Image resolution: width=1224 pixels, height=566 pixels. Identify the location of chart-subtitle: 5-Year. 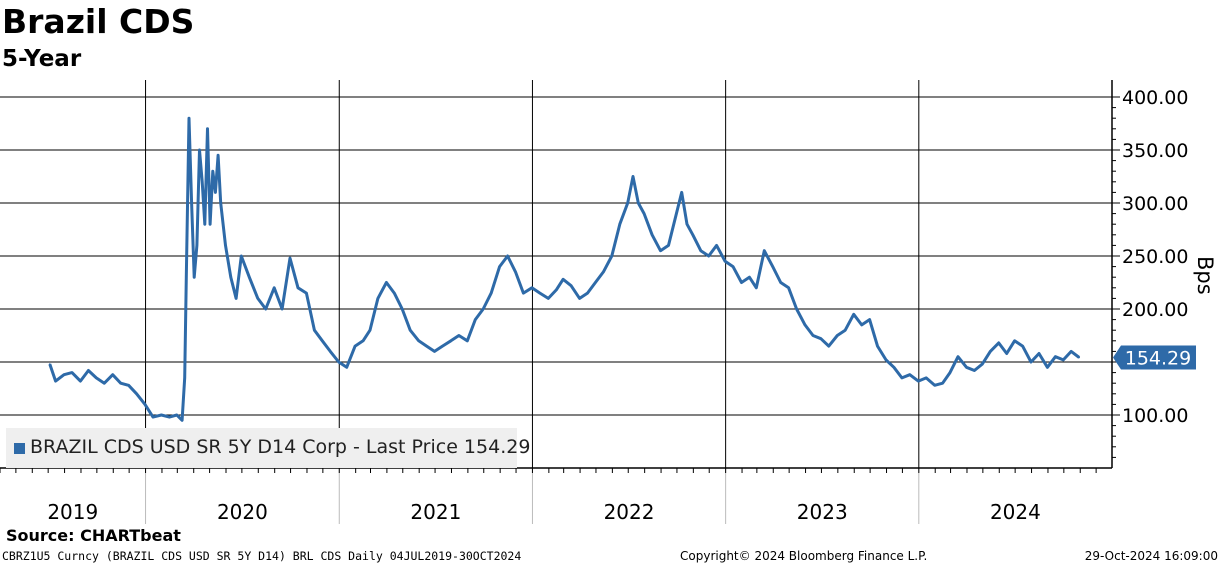
(42, 59).